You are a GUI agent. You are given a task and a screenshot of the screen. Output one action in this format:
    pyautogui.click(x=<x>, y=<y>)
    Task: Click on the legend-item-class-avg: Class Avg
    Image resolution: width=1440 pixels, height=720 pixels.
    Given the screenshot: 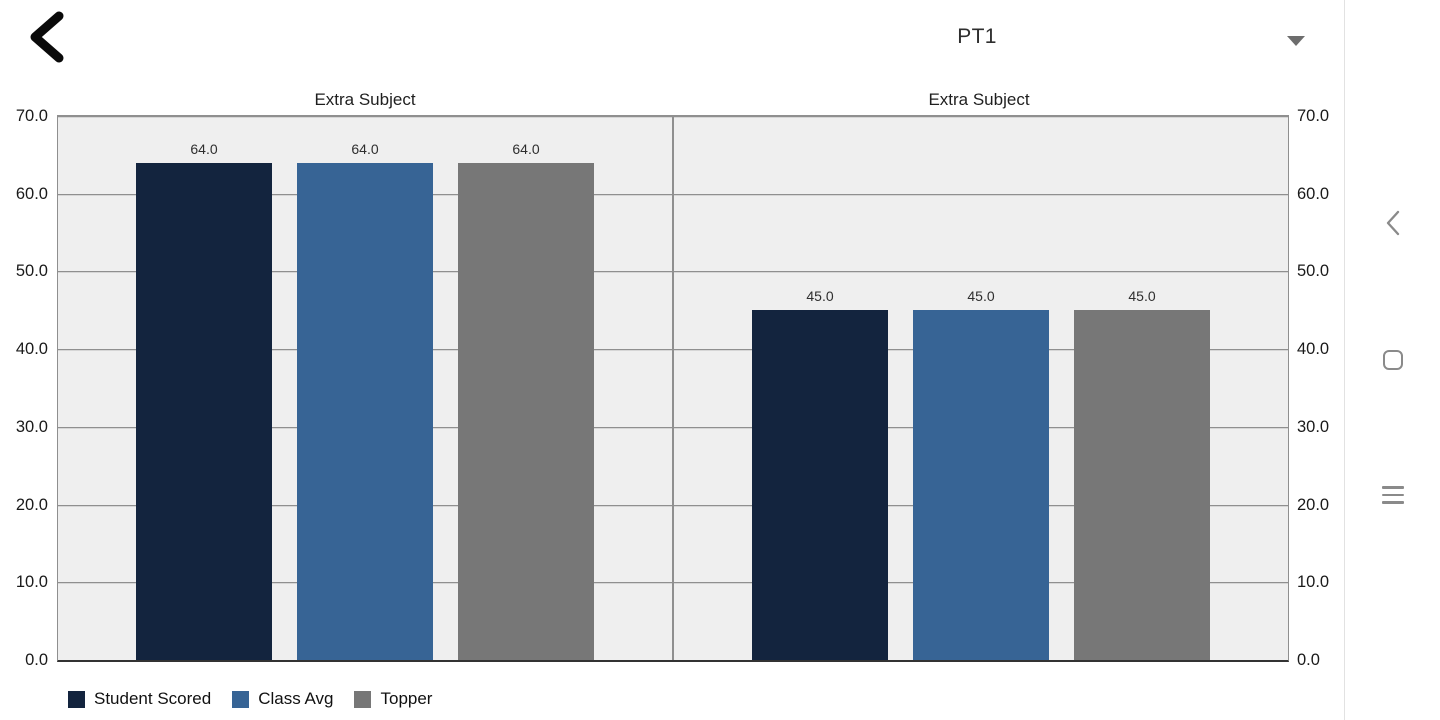 What is the action you would take?
    pyautogui.click(x=282, y=699)
    